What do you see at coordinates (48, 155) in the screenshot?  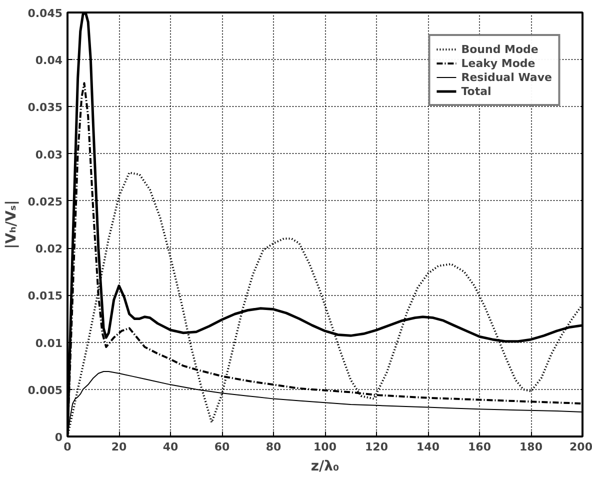 I see `y-tick-label: 0.03` at bounding box center [48, 155].